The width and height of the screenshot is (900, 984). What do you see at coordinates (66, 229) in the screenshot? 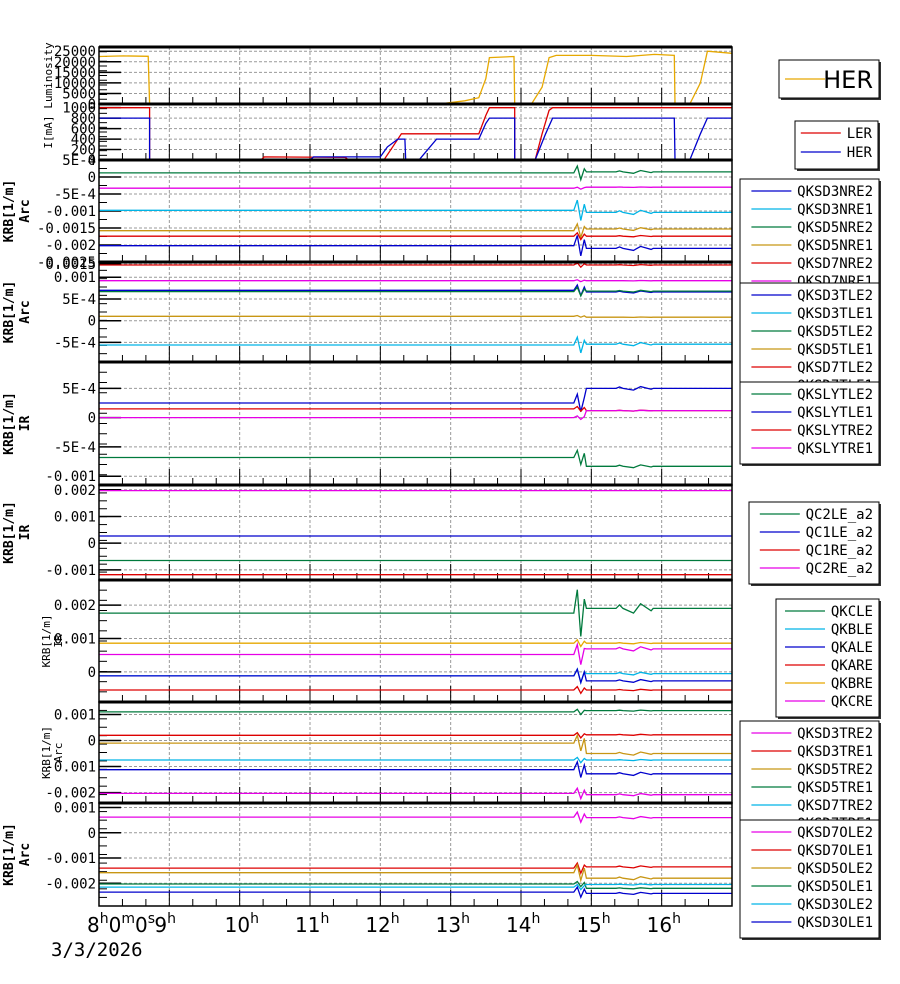
I see `y-tick-label: -0.0015` at bounding box center [66, 229].